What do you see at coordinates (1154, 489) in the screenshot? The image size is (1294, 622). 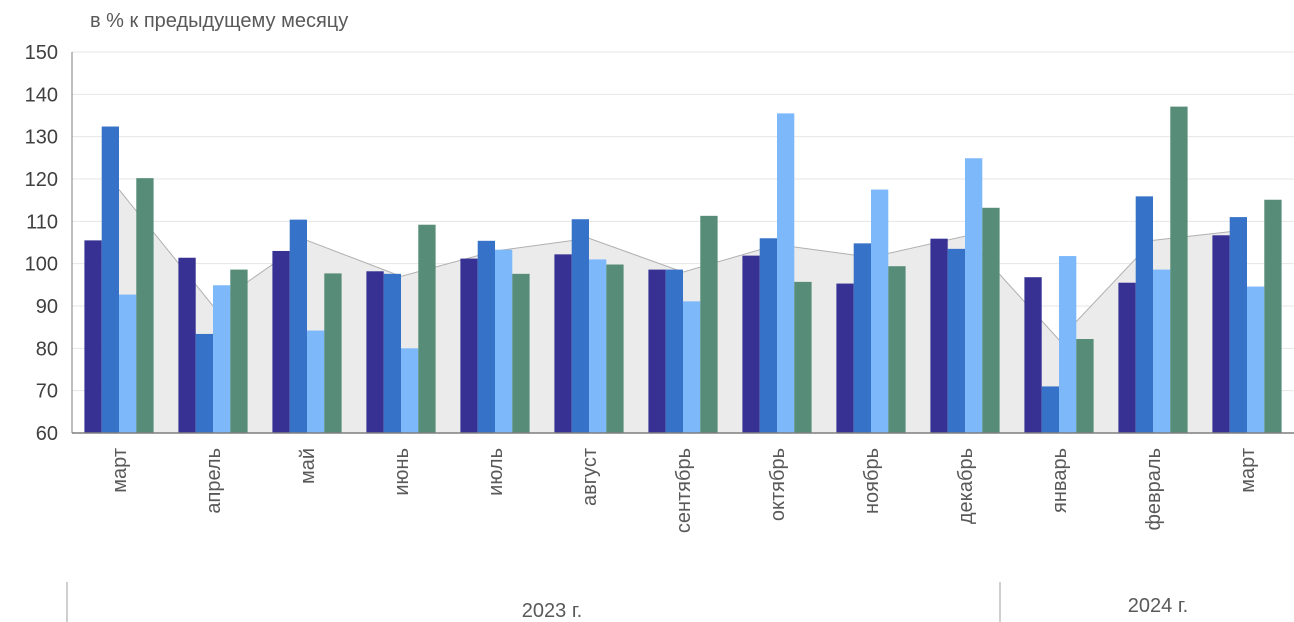 I see `x-tick-label: февраль` at bounding box center [1154, 489].